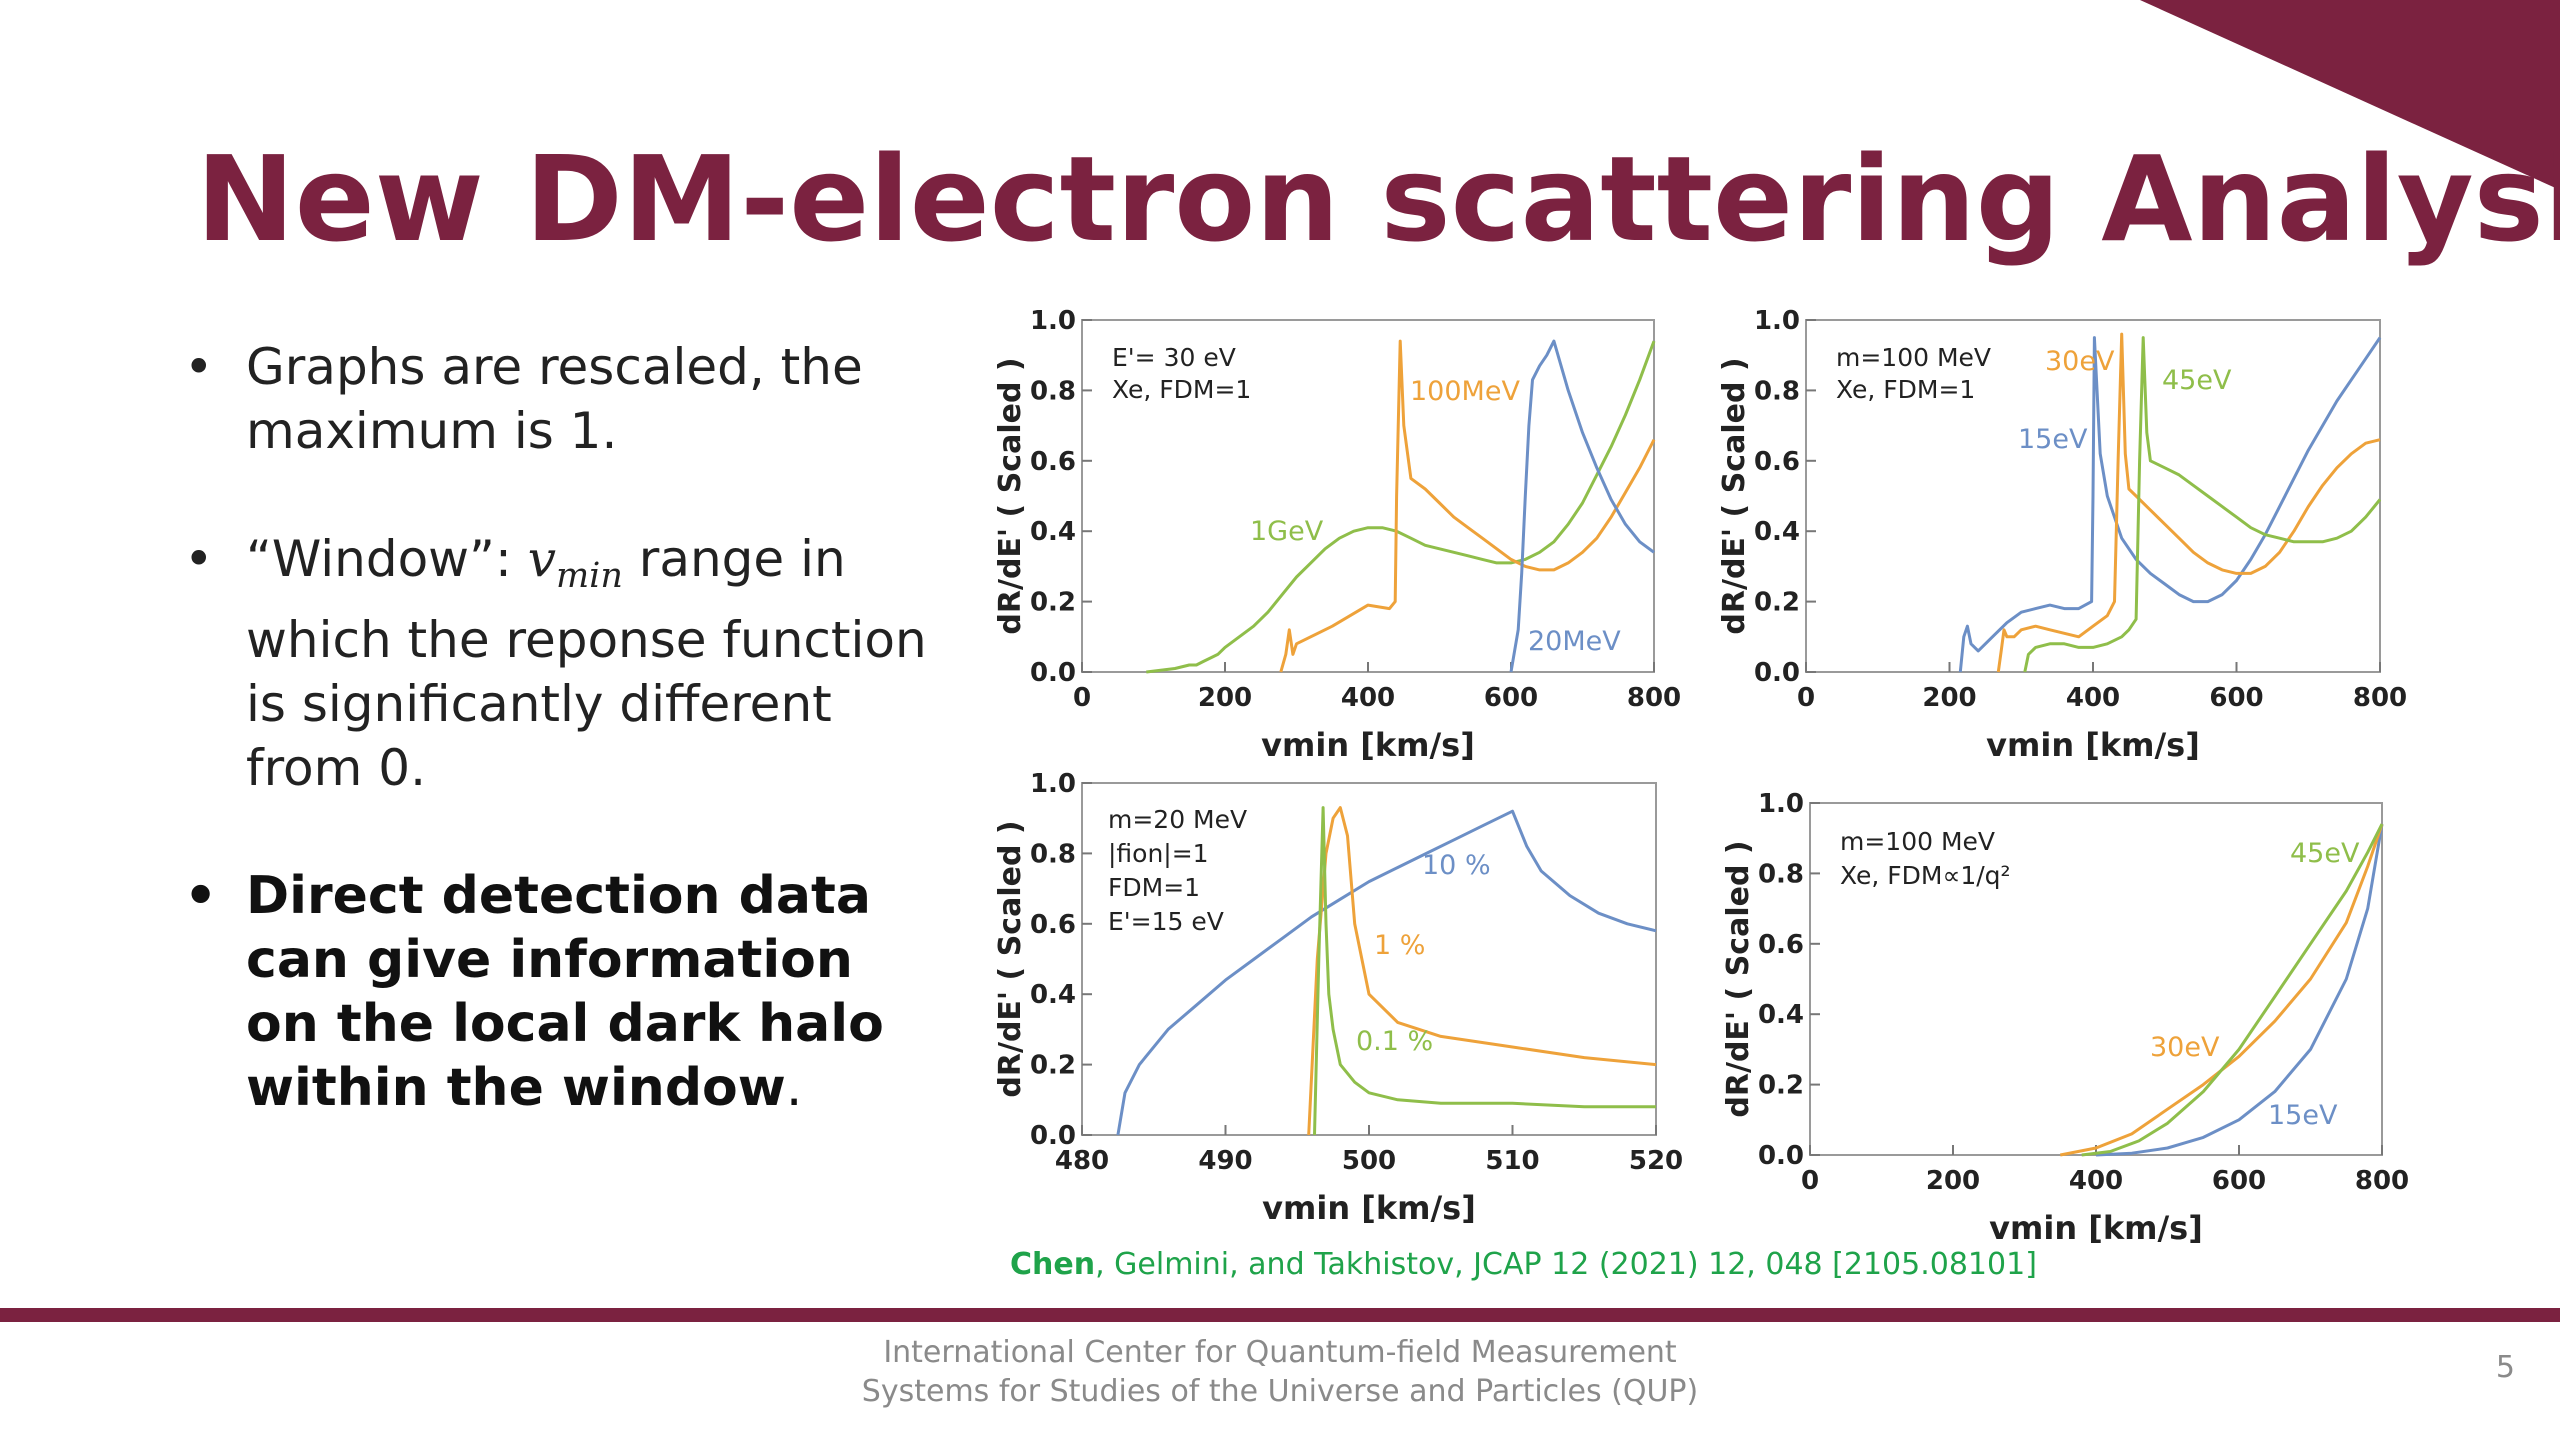 Image resolution: width=2560 pixels, height=1440 pixels. Describe the element at coordinates (1158, 853) in the screenshot. I see `chart-annotation: |fion|=1` at that location.